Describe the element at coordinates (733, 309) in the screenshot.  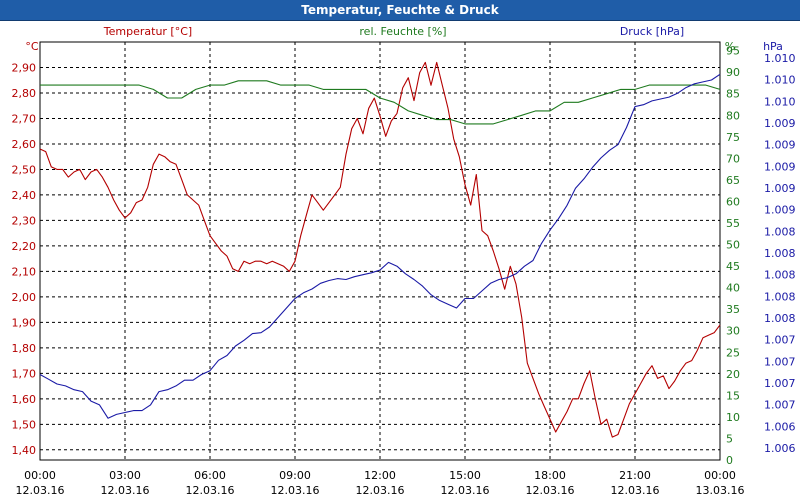
I see `humidity-tick-label: 35` at that location.